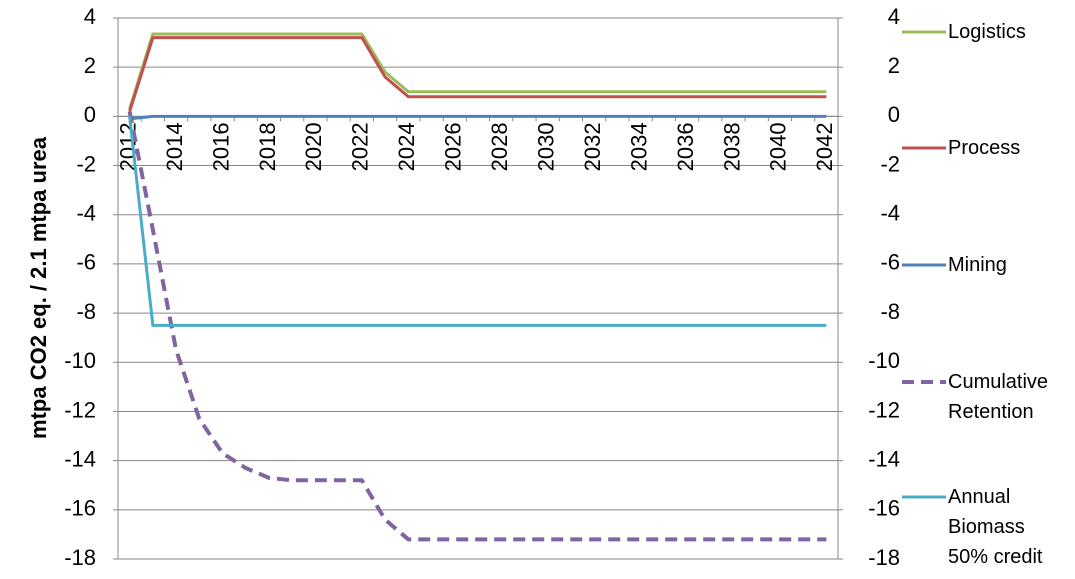 This screenshot has height=579, width=1075. I want to click on x-tick-label: 2038, so click(731, 146).